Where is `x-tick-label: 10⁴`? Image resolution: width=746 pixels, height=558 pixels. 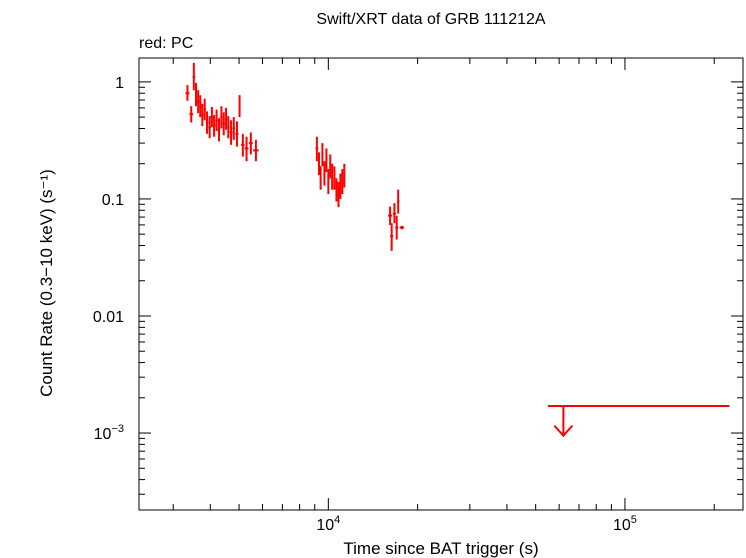
x-tick-label: 10⁴ is located at coordinates (328, 524).